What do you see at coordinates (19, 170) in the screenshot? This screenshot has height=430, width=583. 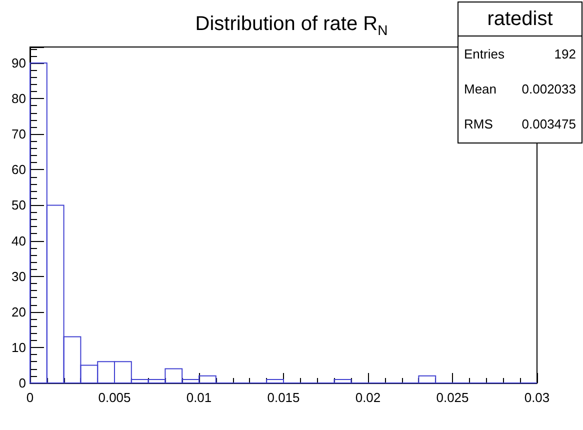 I see `y-tick-label: 60` at bounding box center [19, 170].